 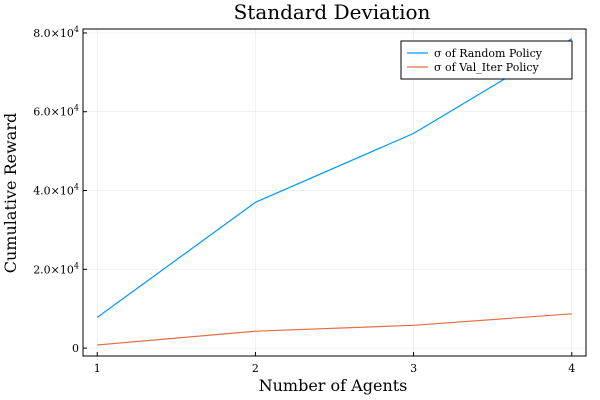 What do you see at coordinates (332, 12) in the screenshot?
I see `chart-title: Standard Deviation` at bounding box center [332, 12].